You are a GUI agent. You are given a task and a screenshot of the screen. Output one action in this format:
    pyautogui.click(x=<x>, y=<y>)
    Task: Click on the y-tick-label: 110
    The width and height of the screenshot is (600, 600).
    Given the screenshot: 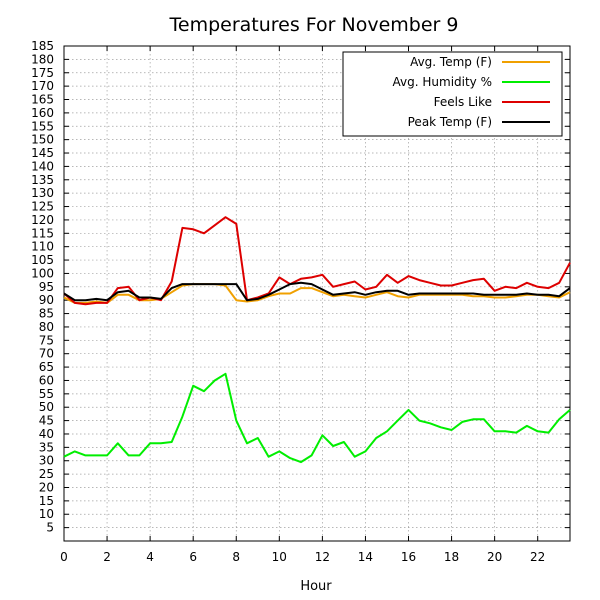 What is the action you would take?
    pyautogui.click(x=42, y=247)
    